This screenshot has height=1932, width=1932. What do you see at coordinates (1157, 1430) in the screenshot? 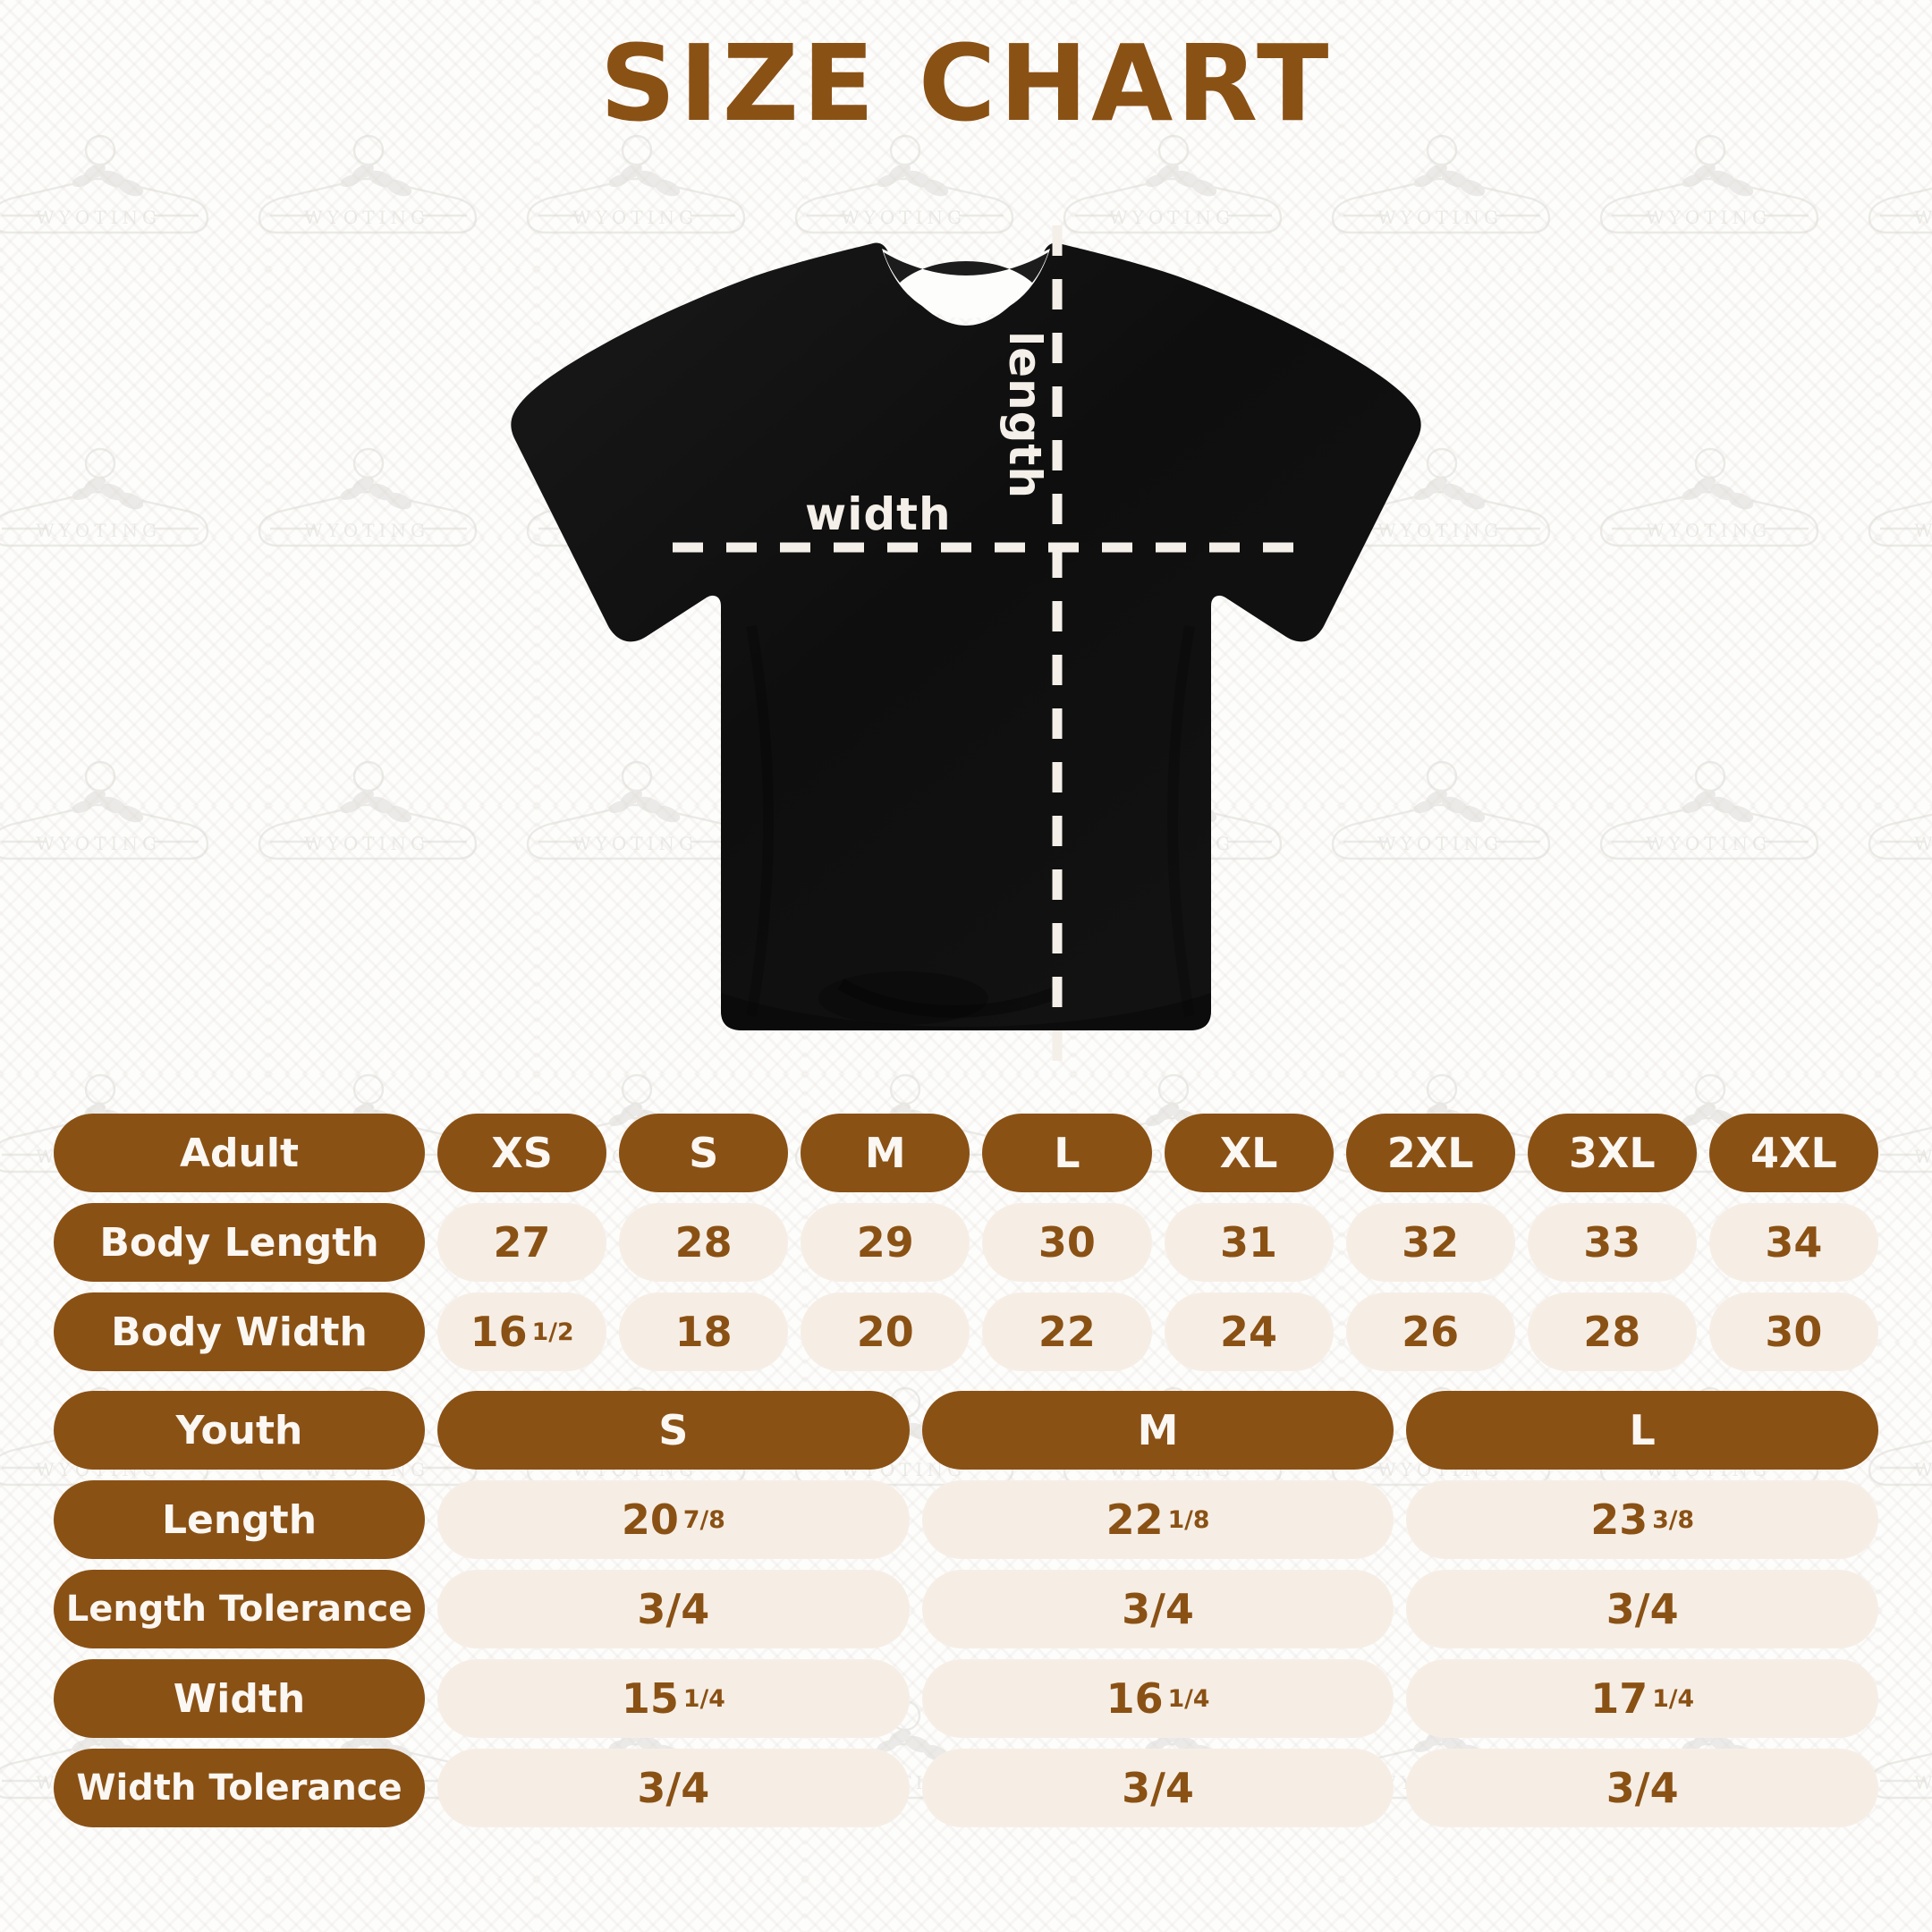
I see `youth-size-header-m: M` at bounding box center [1157, 1430].